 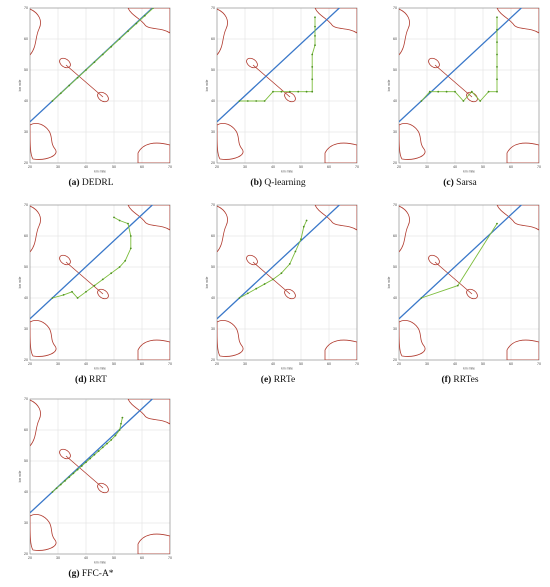 I want to click on panel-caption: (e) RRTe, so click(x=278, y=380).